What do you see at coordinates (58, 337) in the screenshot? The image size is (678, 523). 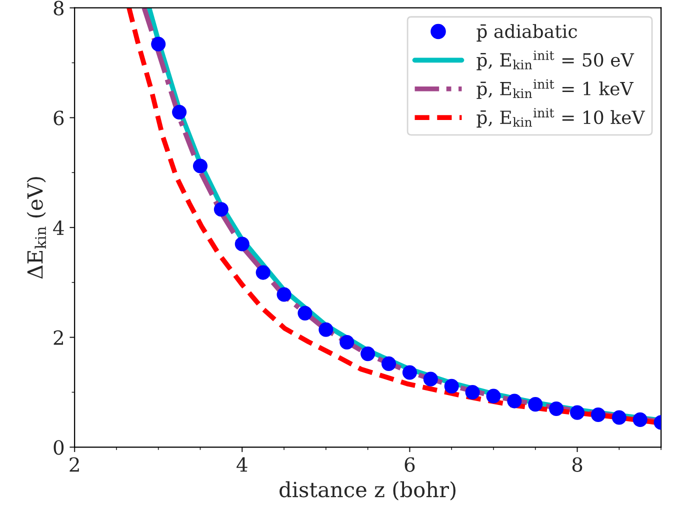 I see `y-tick-label: 2` at bounding box center [58, 337].